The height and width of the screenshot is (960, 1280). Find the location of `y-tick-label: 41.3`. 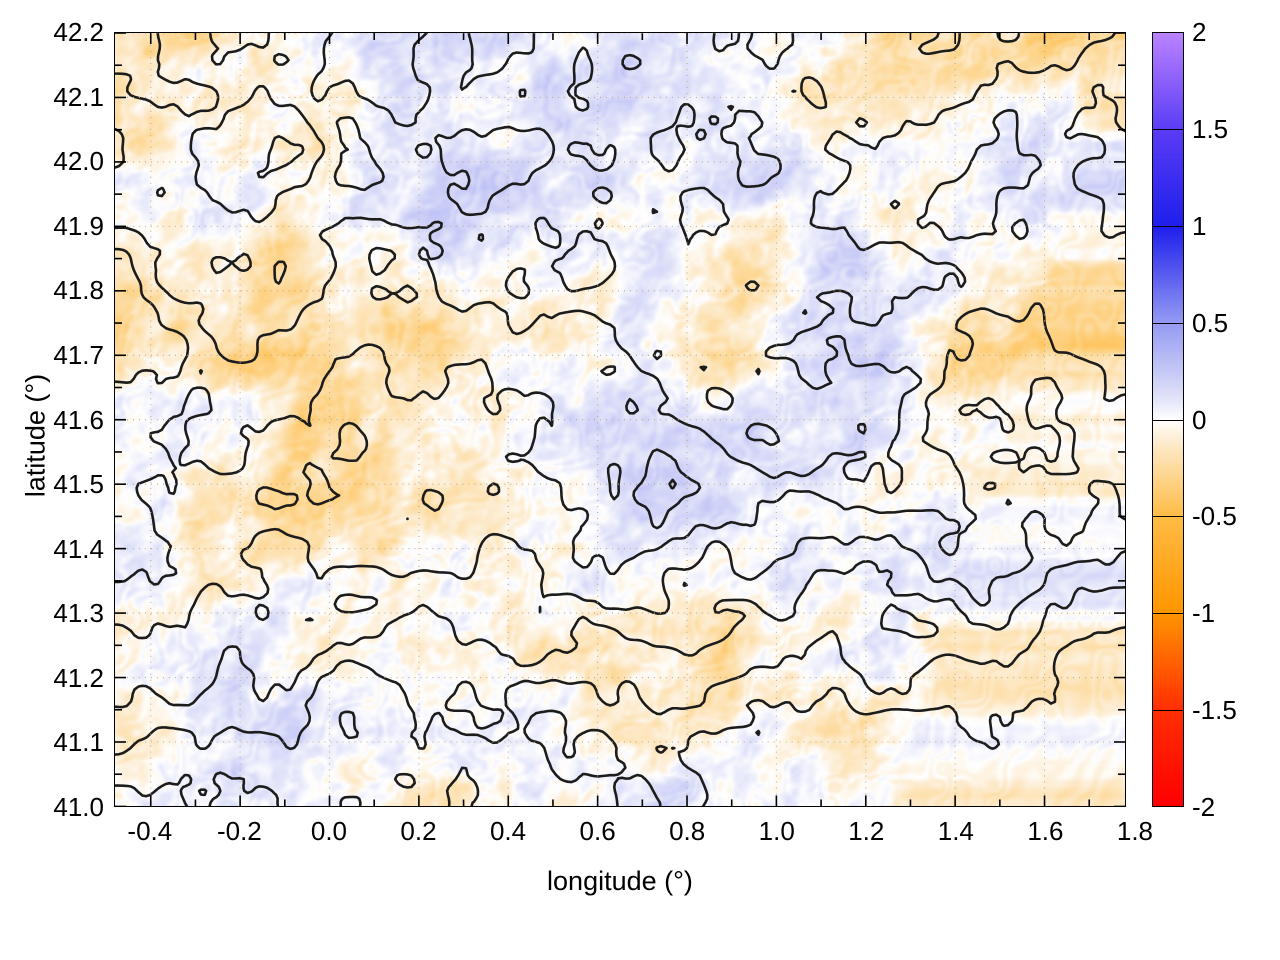

y-tick-label: 41.3 is located at coordinates (78, 613).